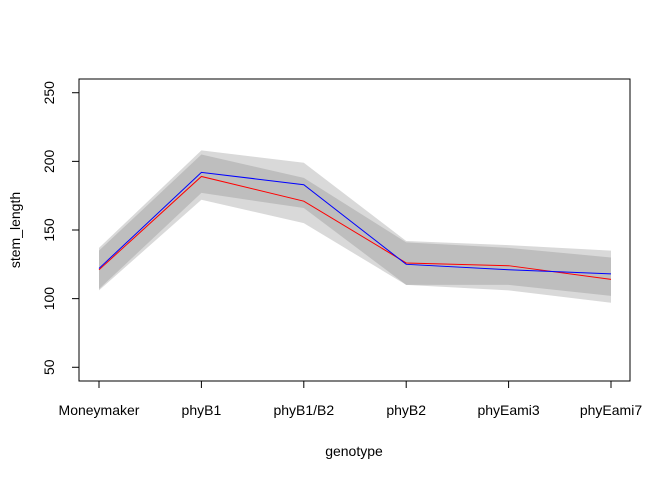 Image resolution: width=672 pixels, height=480 pixels. What do you see at coordinates (303, 410) in the screenshot?
I see `x-tick-label: phyB1/B2` at bounding box center [303, 410].